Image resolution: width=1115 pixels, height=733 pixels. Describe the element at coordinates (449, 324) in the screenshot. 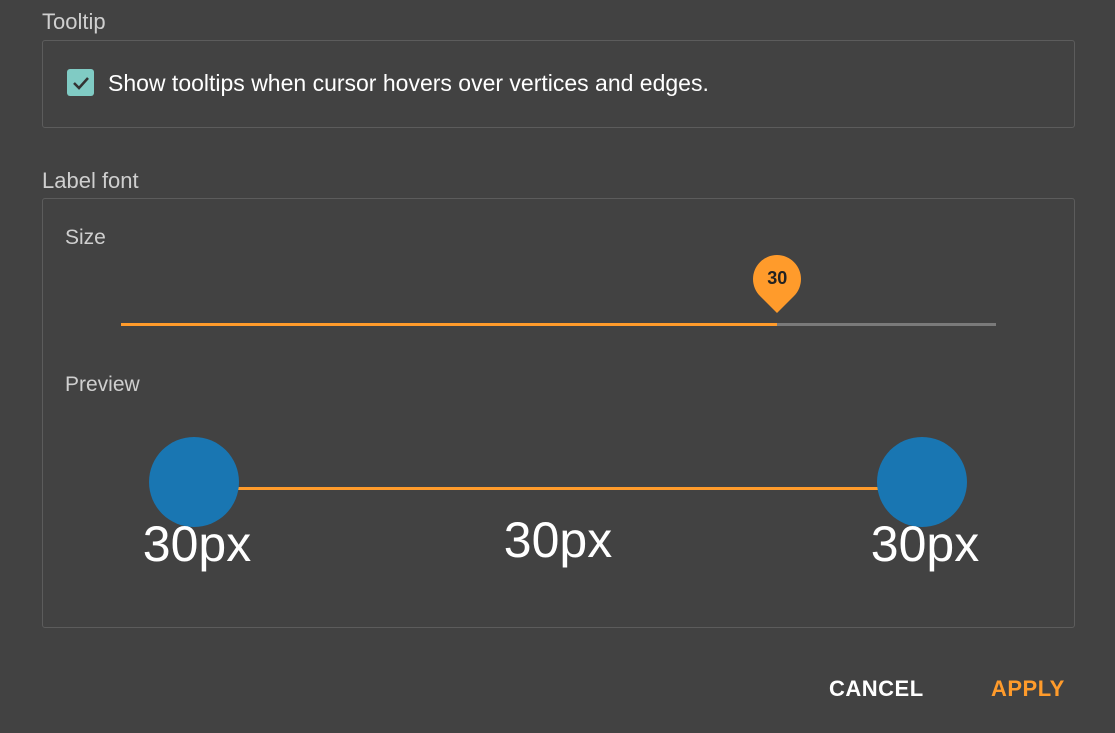

I see `slider-fill` at that location.